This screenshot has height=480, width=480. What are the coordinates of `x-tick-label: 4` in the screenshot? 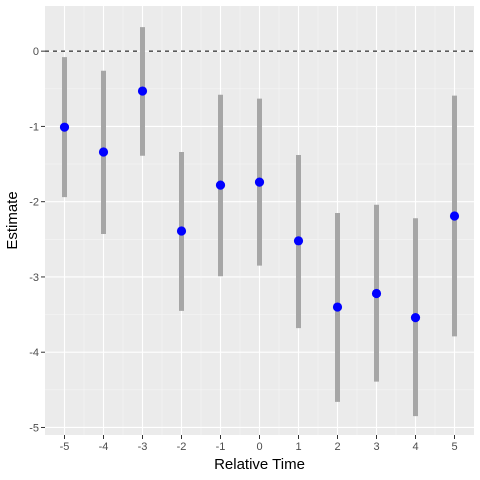 It's located at (415, 447).